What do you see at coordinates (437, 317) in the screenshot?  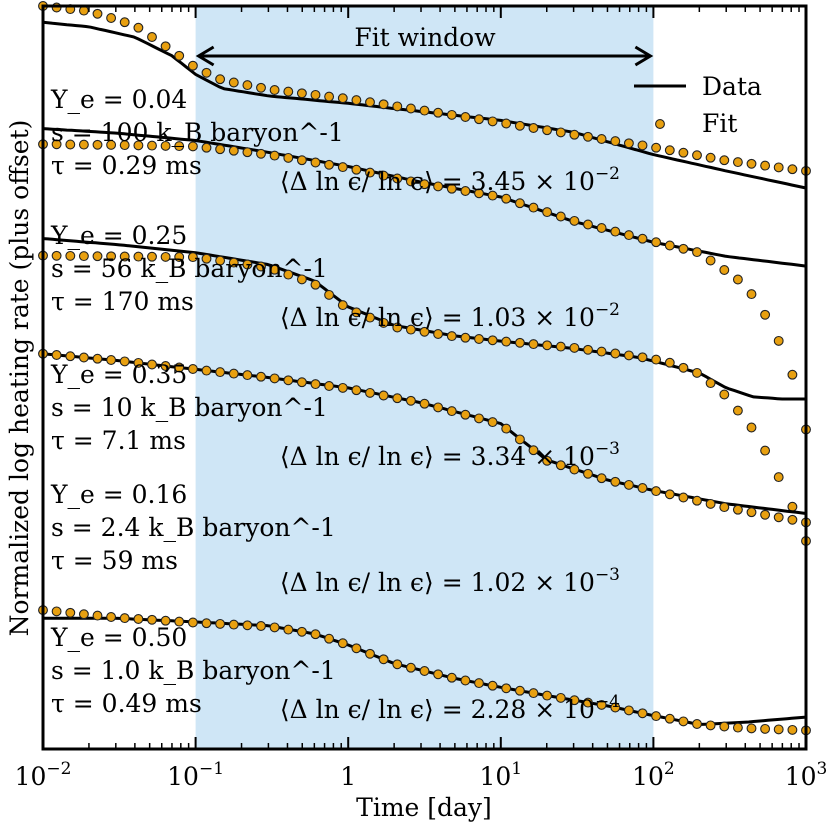 I see `metric-text: ⟨Δ ln ϵ/ ln ϵ⟩ = 1.03 × 10` at bounding box center [437, 317].